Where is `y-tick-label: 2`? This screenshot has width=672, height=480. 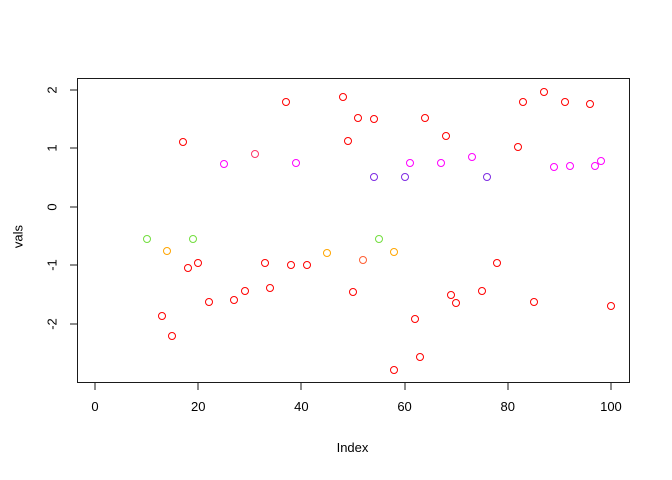
y-tick-label: 2 is located at coordinates (52, 89).